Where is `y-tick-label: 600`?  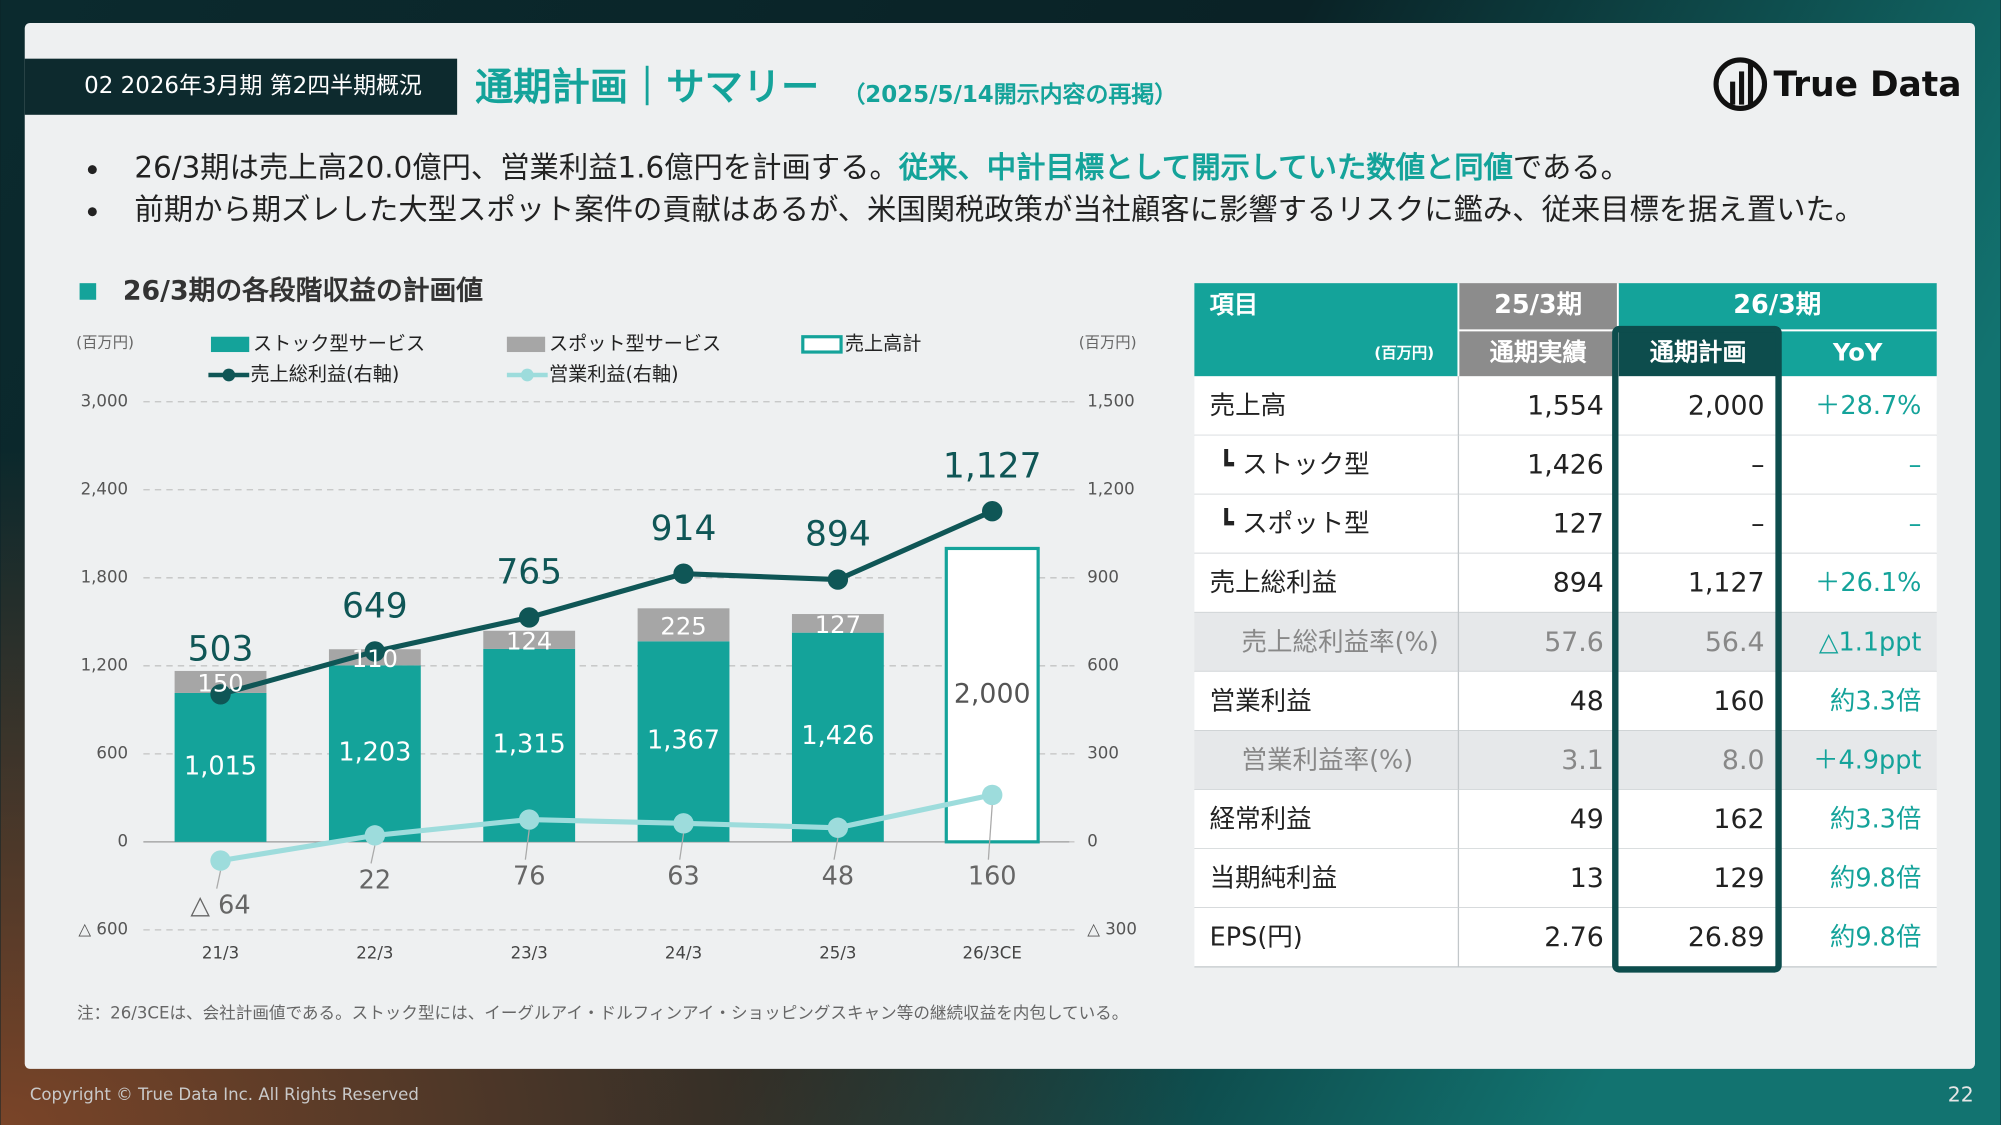
y-tick-label: 600 is located at coordinates (112, 752).